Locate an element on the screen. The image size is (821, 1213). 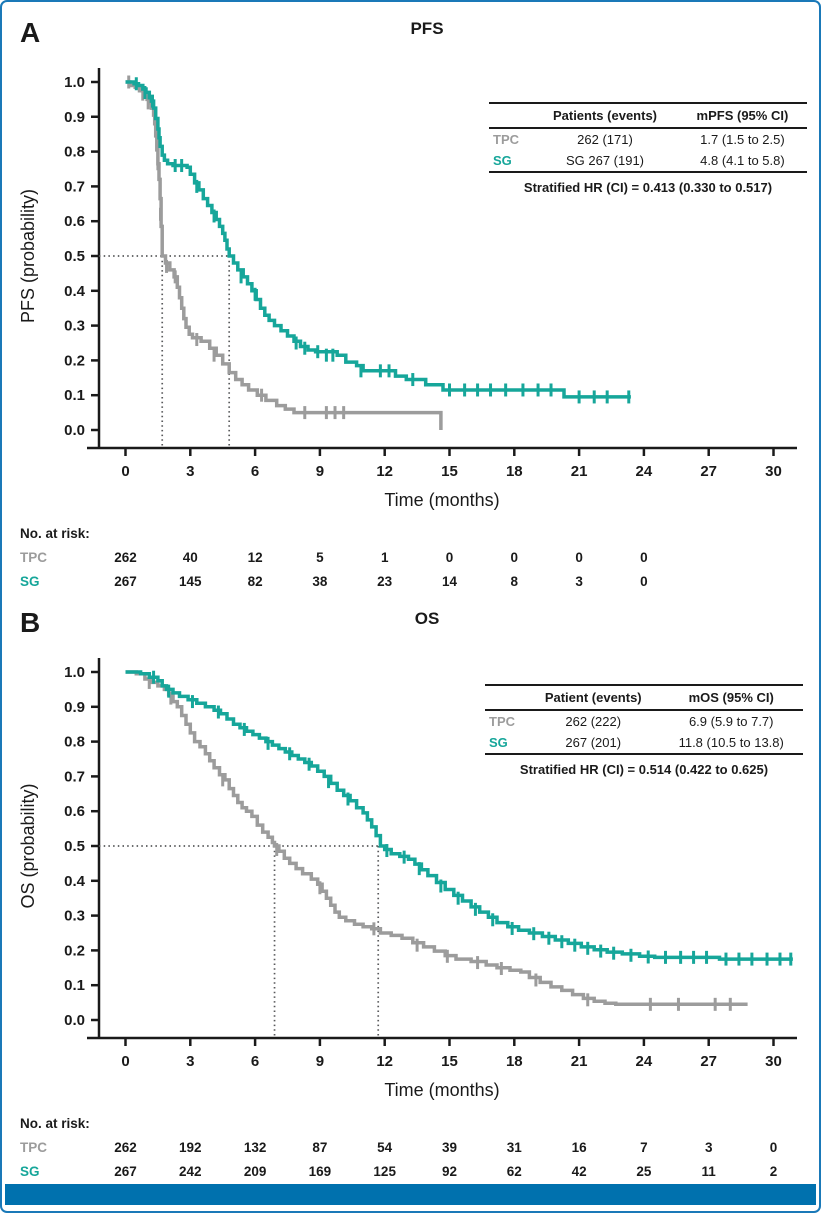
y-tick-label: 0.0 is located at coordinates (74, 1020).